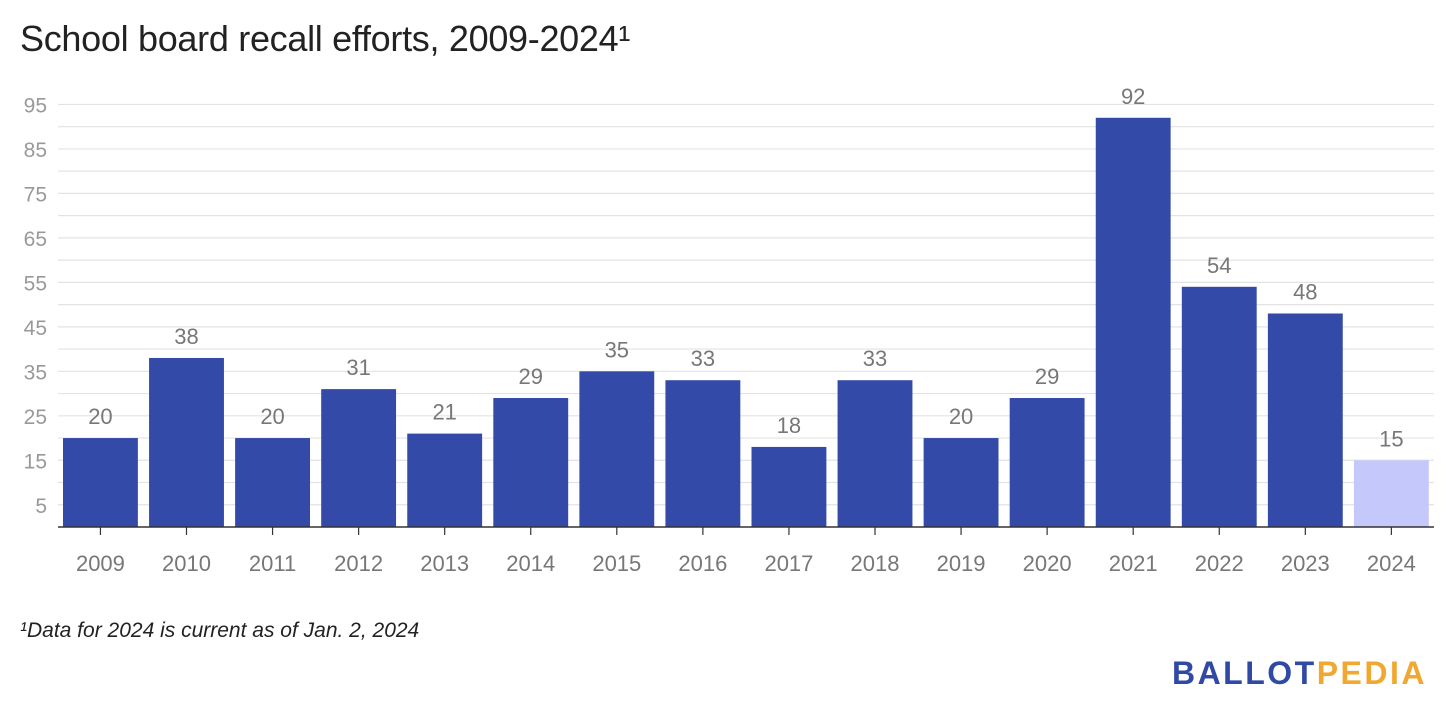  I want to click on y-tick-label: 85, so click(35, 150).